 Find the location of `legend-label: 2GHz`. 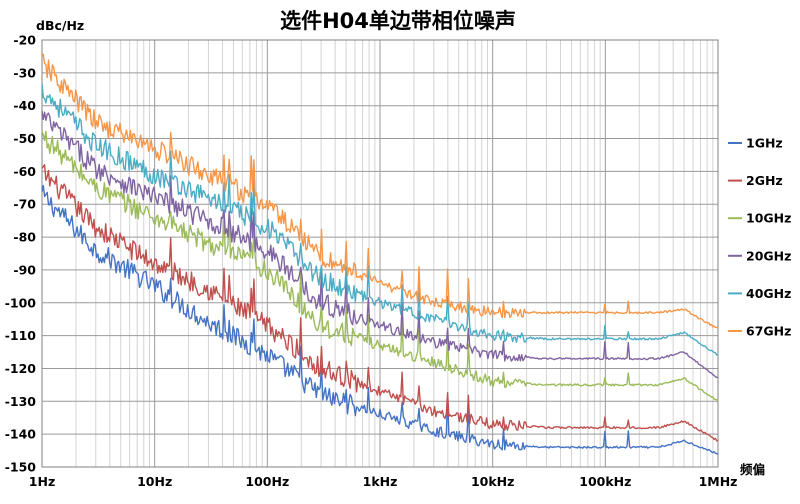

legend-label: 2GHz is located at coordinates (764, 180).